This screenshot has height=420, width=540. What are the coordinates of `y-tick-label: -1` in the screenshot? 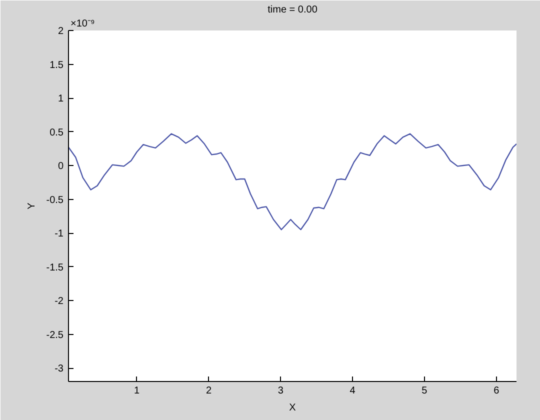 It's located at (59, 234).